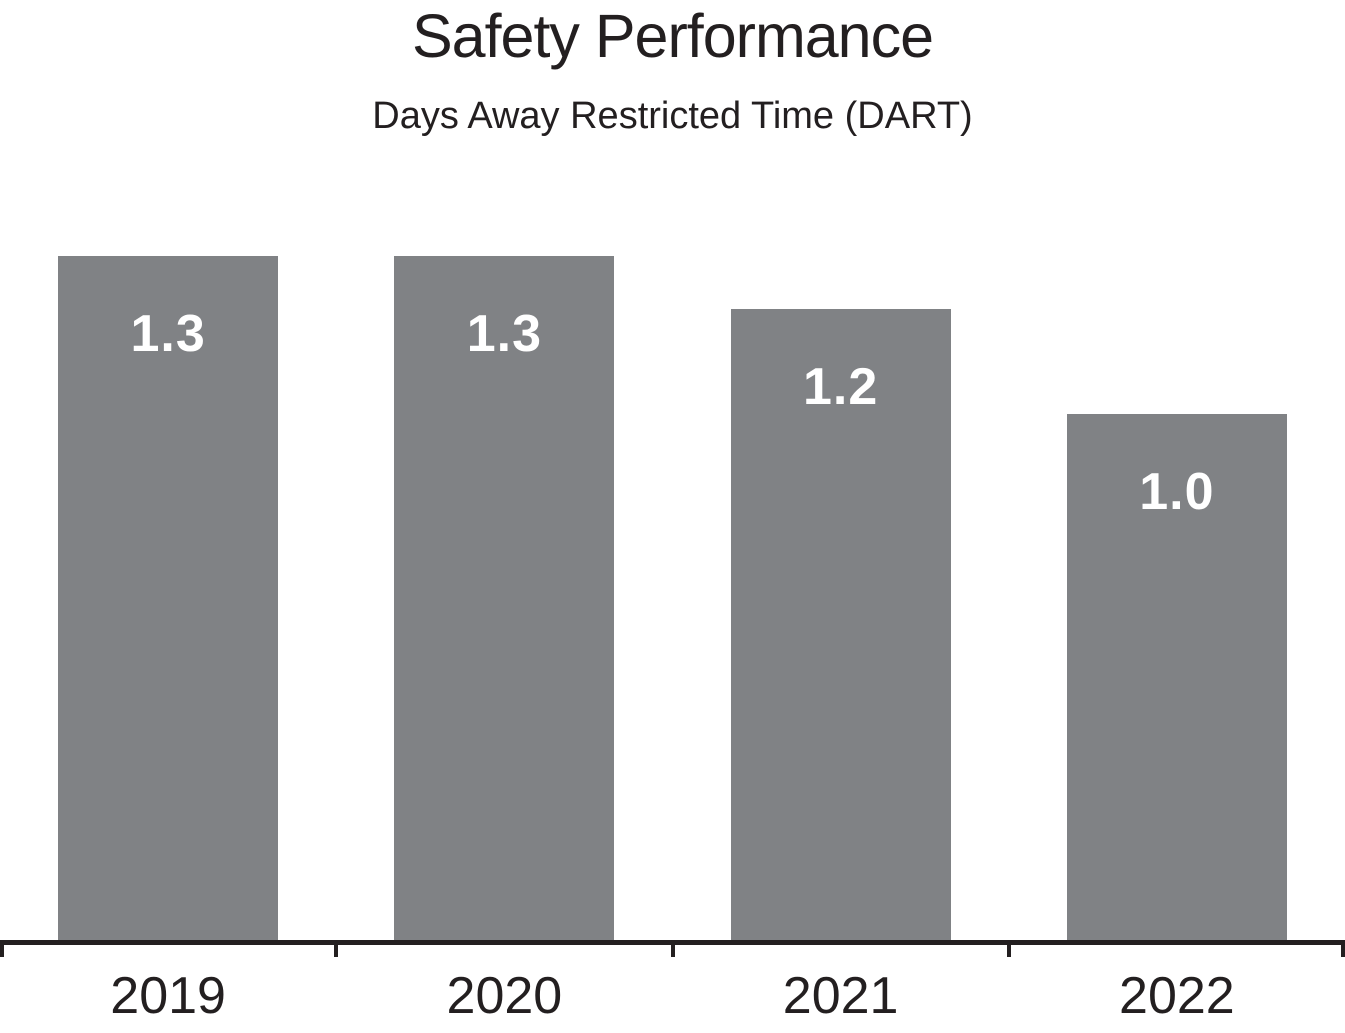  What do you see at coordinates (1177, 996) in the screenshot?
I see `x-axis-label-2022: 2022` at bounding box center [1177, 996].